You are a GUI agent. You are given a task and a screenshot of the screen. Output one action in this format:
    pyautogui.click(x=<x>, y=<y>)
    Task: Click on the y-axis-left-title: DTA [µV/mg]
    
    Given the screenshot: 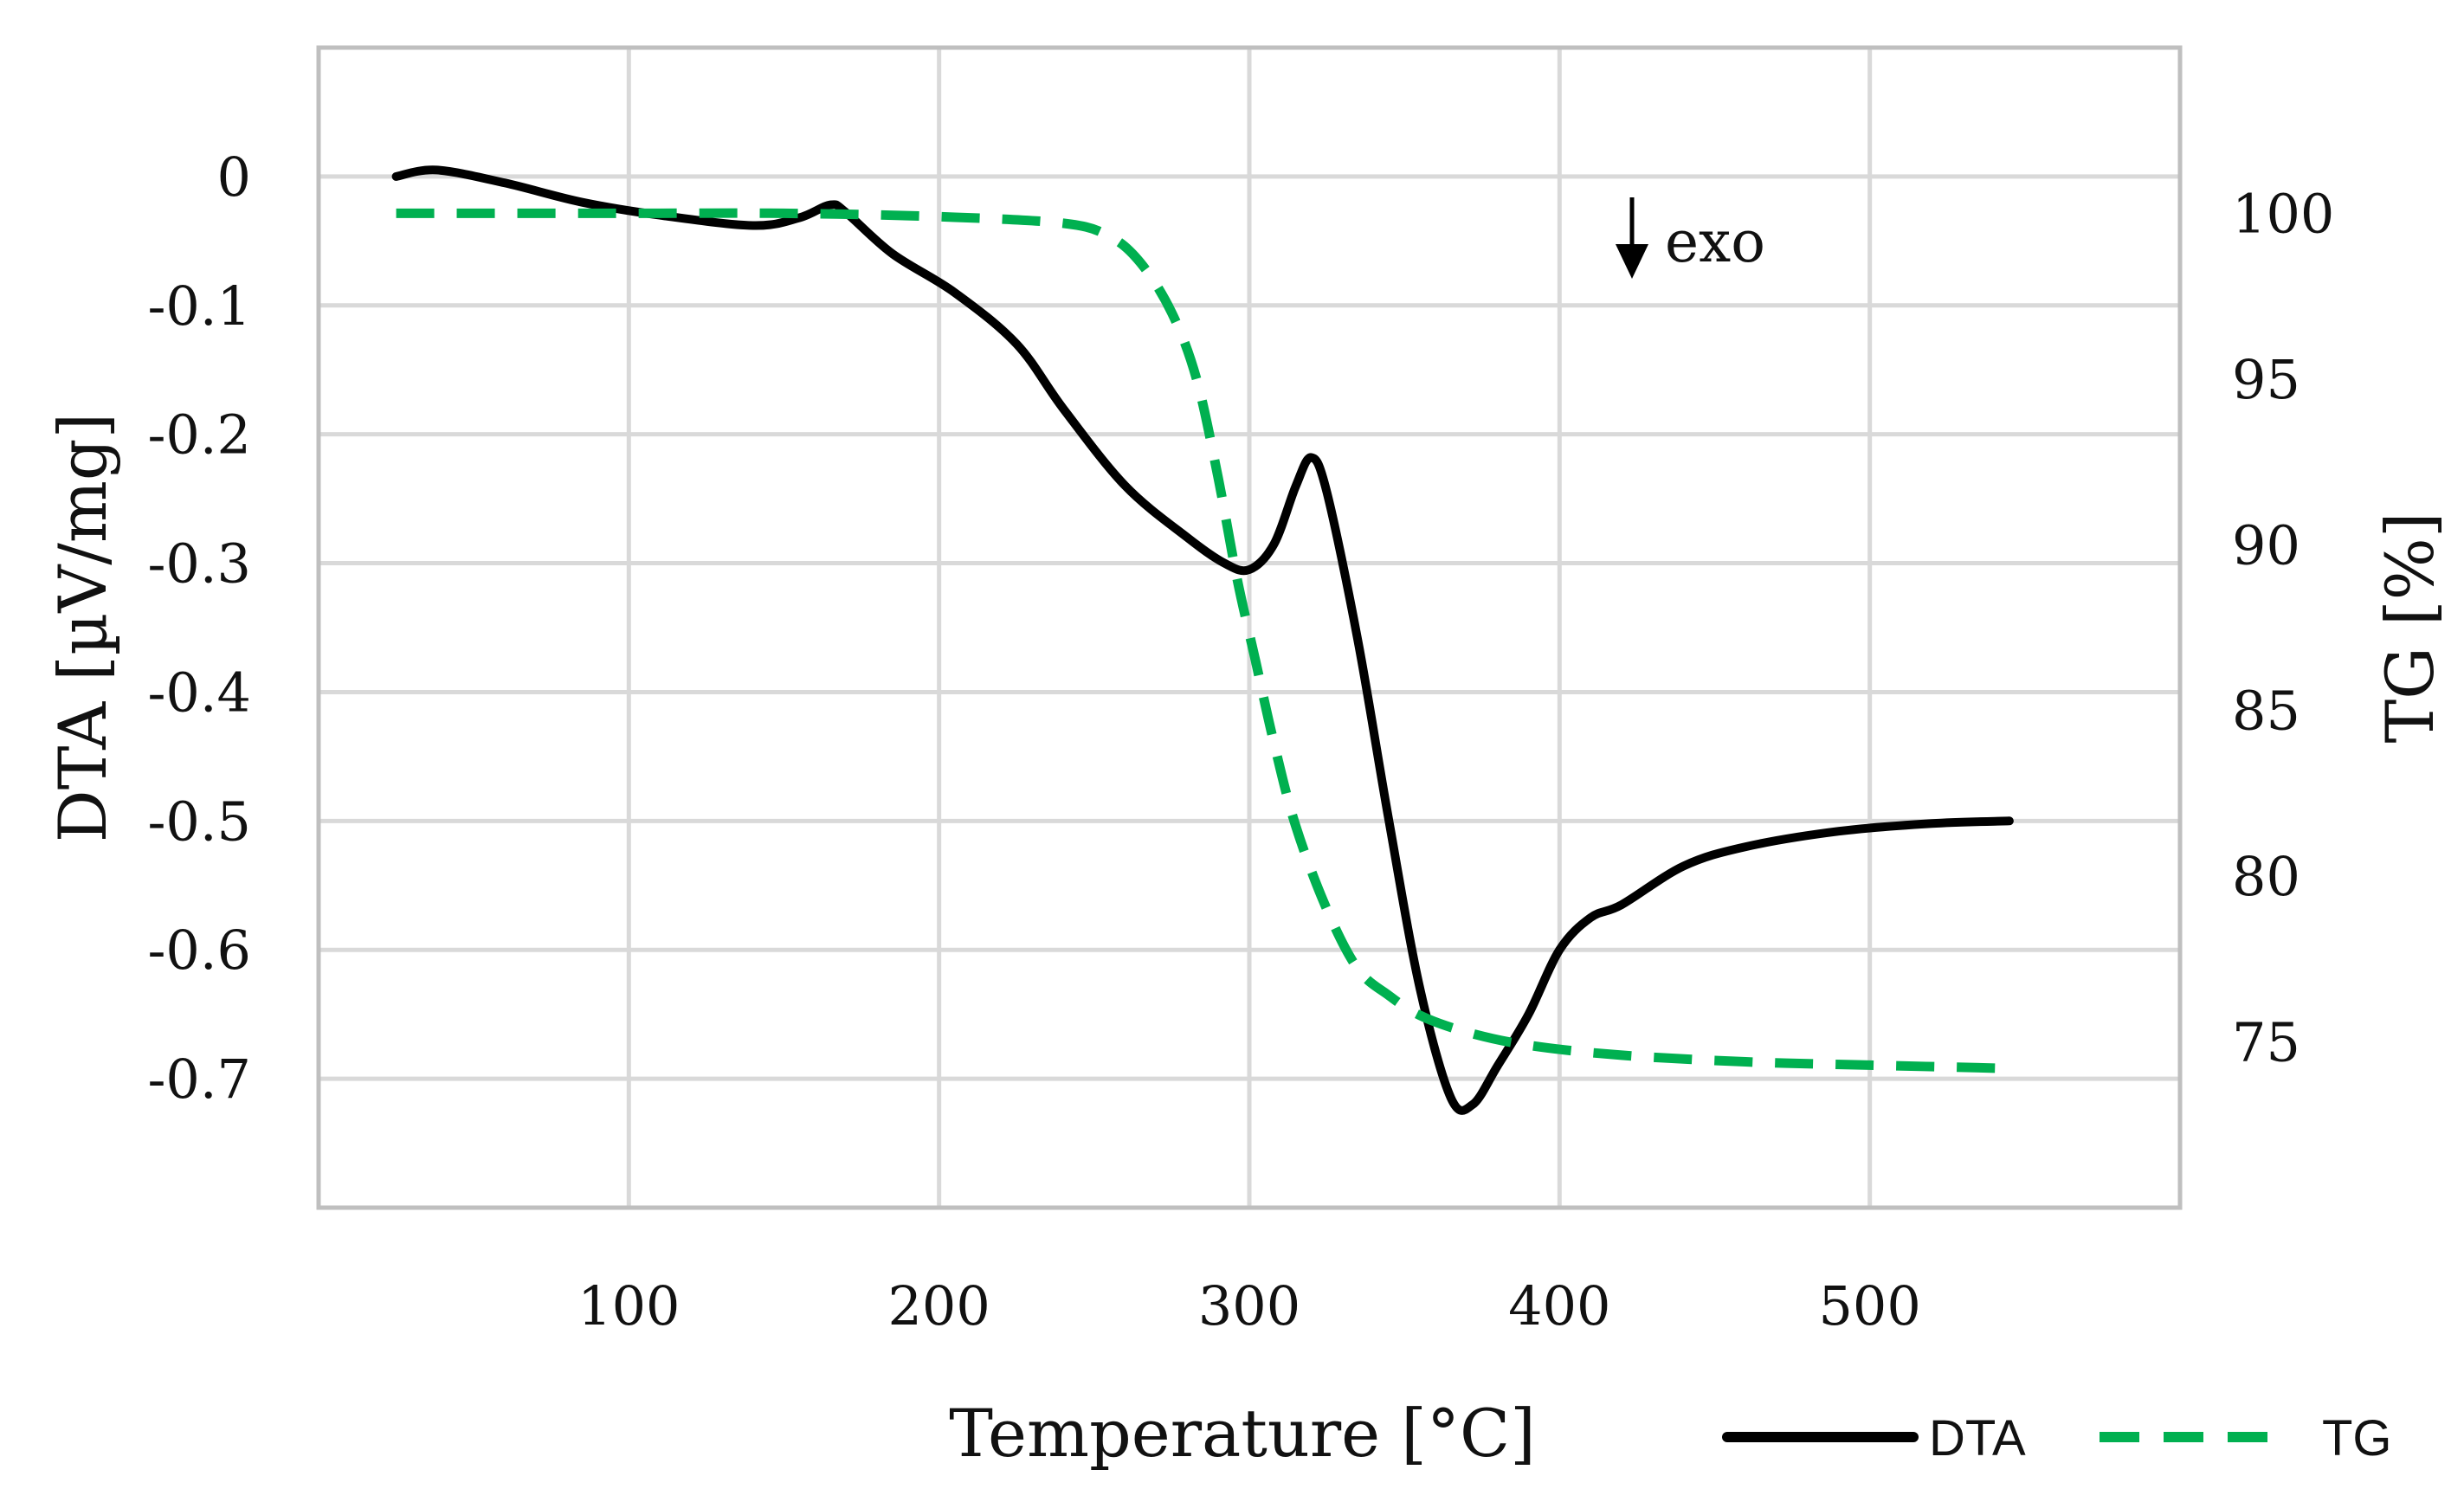 What is the action you would take?
    pyautogui.click(x=82, y=628)
    